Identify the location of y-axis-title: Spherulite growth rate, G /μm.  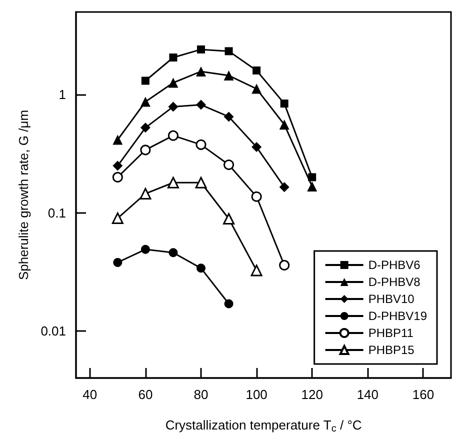
(23, 195).